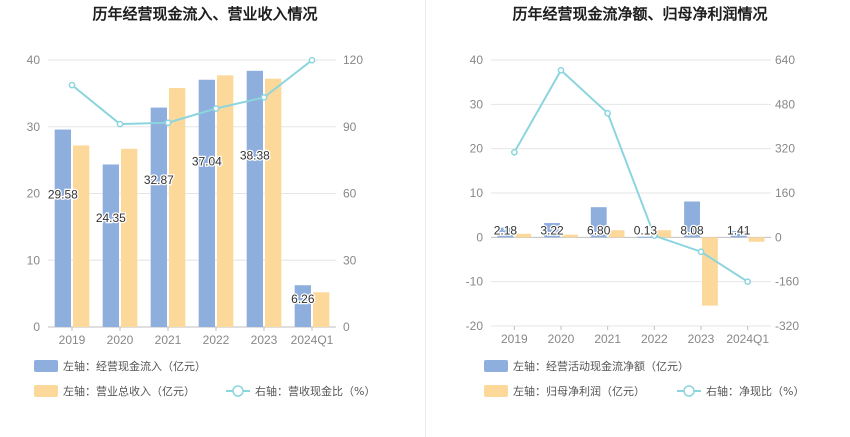 The height and width of the screenshot is (437, 850). Describe the element at coordinates (689, 391) in the screenshot. I see `legend-marker` at that location.